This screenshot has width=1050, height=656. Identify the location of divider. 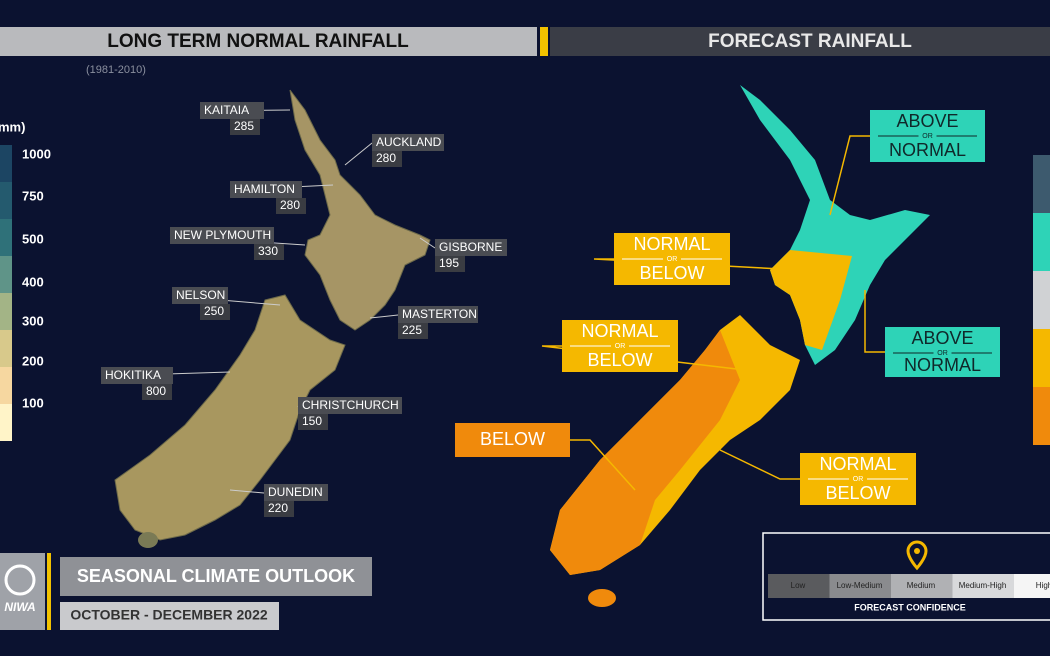
(544, 41).